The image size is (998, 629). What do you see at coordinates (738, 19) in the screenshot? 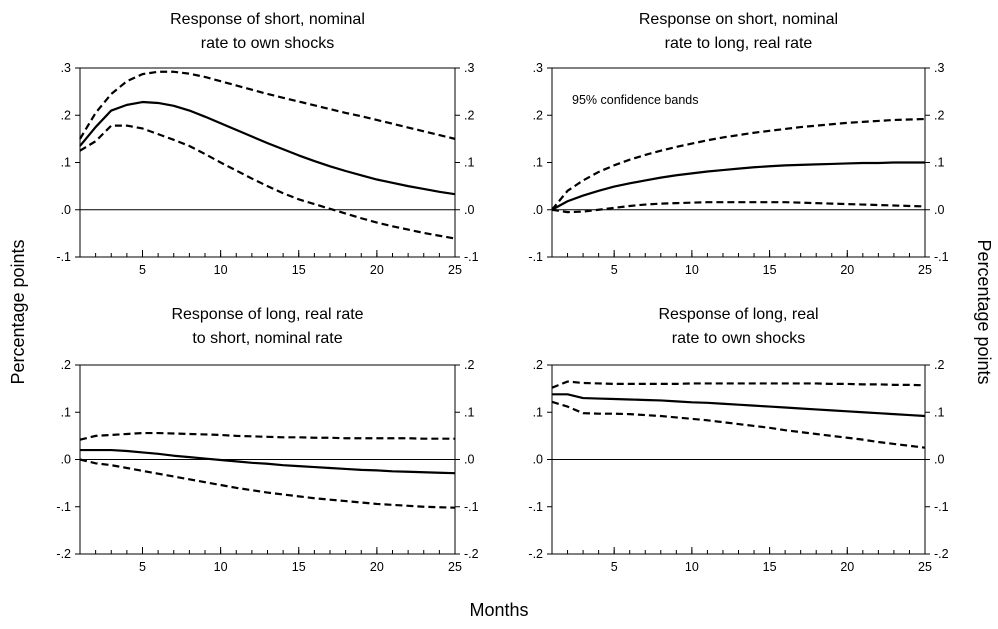
I see `panel-title-line: Response on short, nominal` at bounding box center [738, 19].